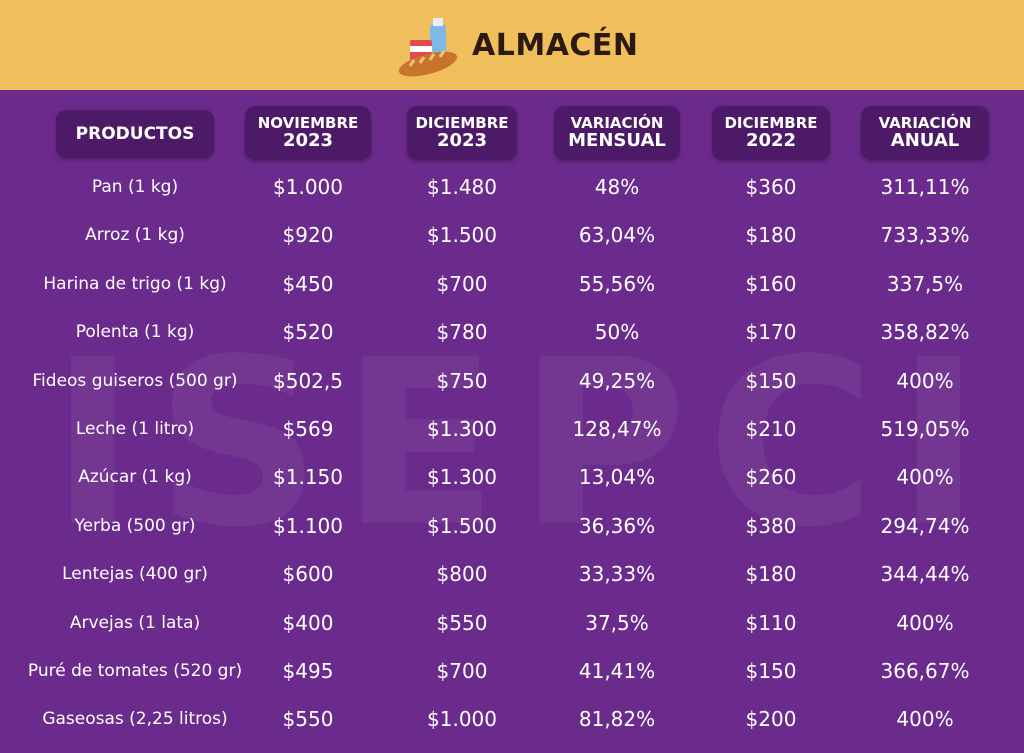  What do you see at coordinates (308, 525) in the screenshot?
I see `table-cell: $1.100` at bounding box center [308, 525].